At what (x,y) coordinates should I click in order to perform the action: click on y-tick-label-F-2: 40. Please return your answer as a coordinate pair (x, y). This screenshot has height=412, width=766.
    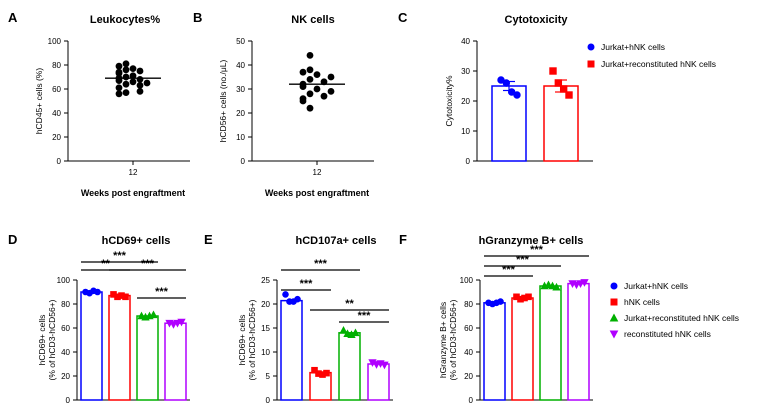
    Looking at the image, I should click on (468, 352).